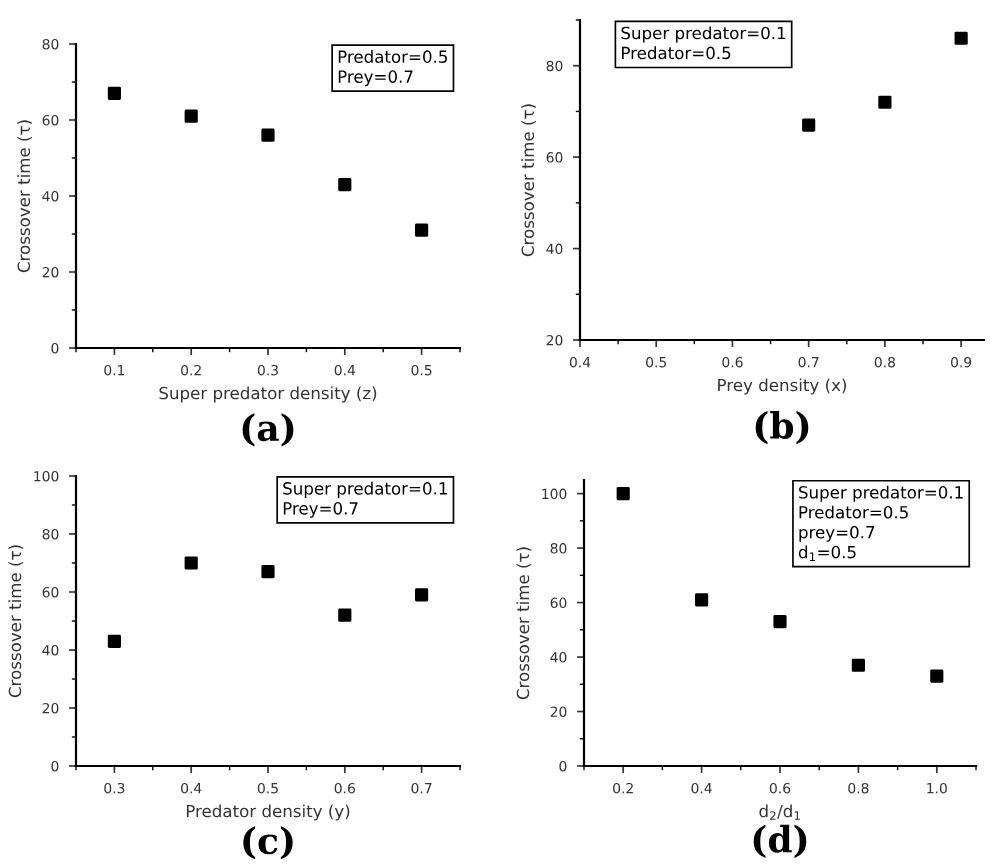 The image size is (1002, 866). I want to click on text: (b), so click(782, 428).